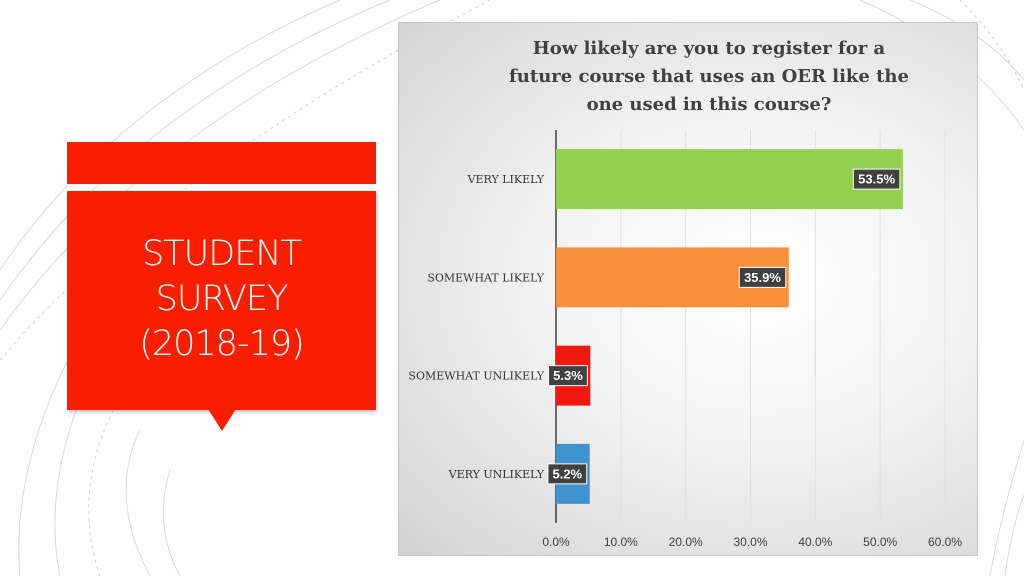 Image resolution: width=1024 pixels, height=576 pixels. Describe the element at coordinates (222, 420) in the screenshot. I see `title-box-pointer` at that location.